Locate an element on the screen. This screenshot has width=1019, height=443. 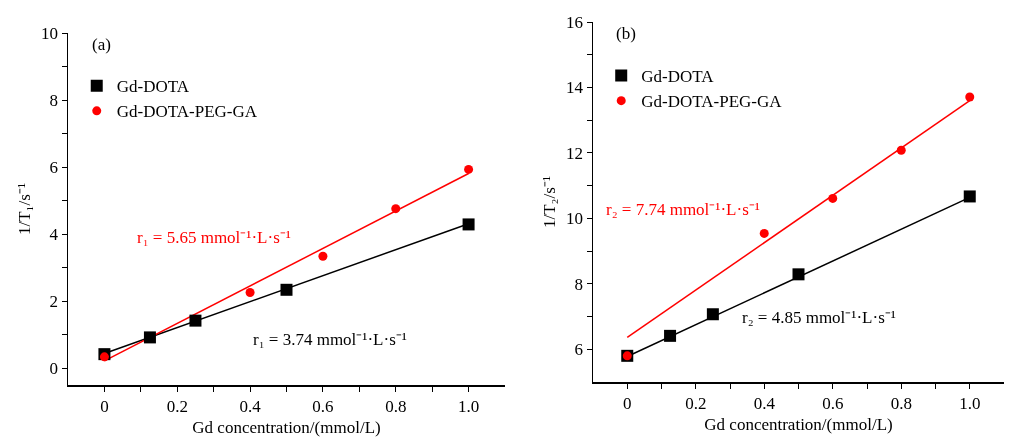
y-axis-title: 1/T₁/s⁻¹ is located at coordinates (24, 209).